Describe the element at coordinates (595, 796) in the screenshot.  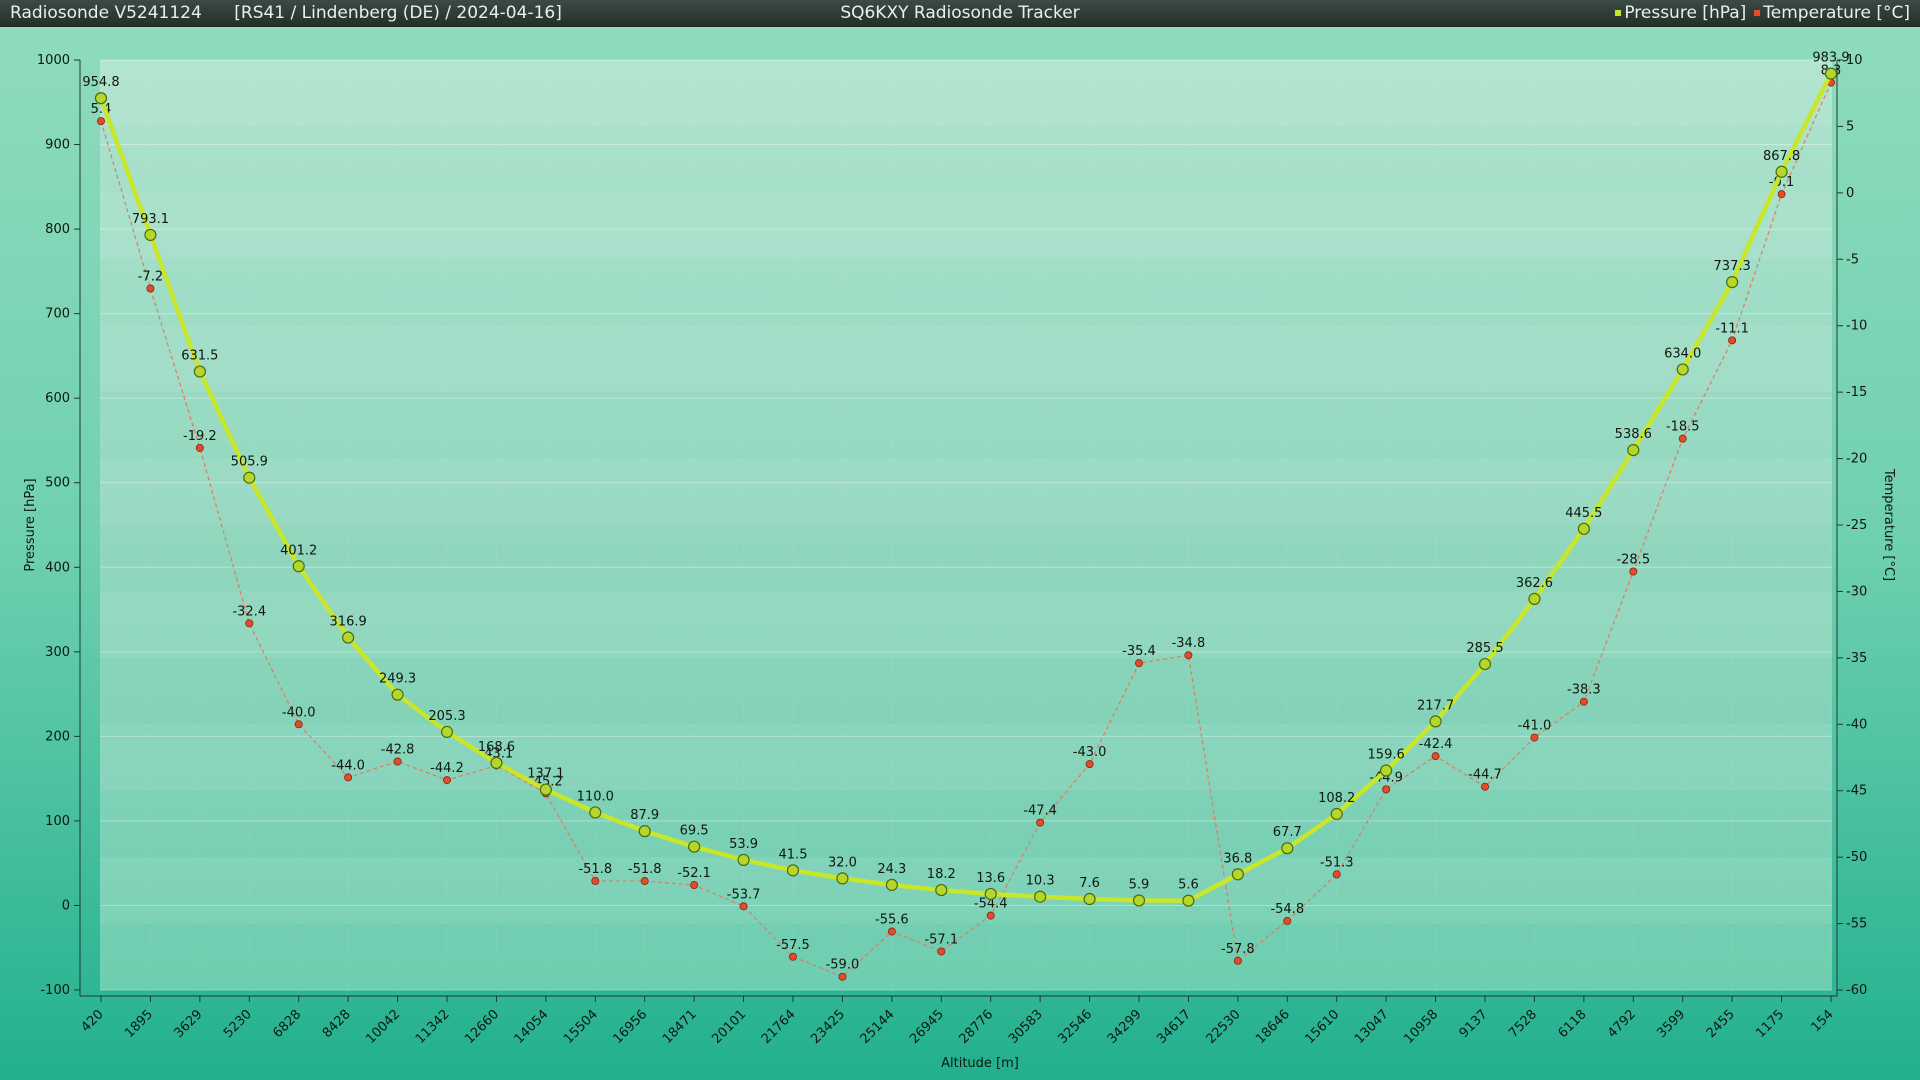
I see `pressure-data-label: 110.0` at that location.